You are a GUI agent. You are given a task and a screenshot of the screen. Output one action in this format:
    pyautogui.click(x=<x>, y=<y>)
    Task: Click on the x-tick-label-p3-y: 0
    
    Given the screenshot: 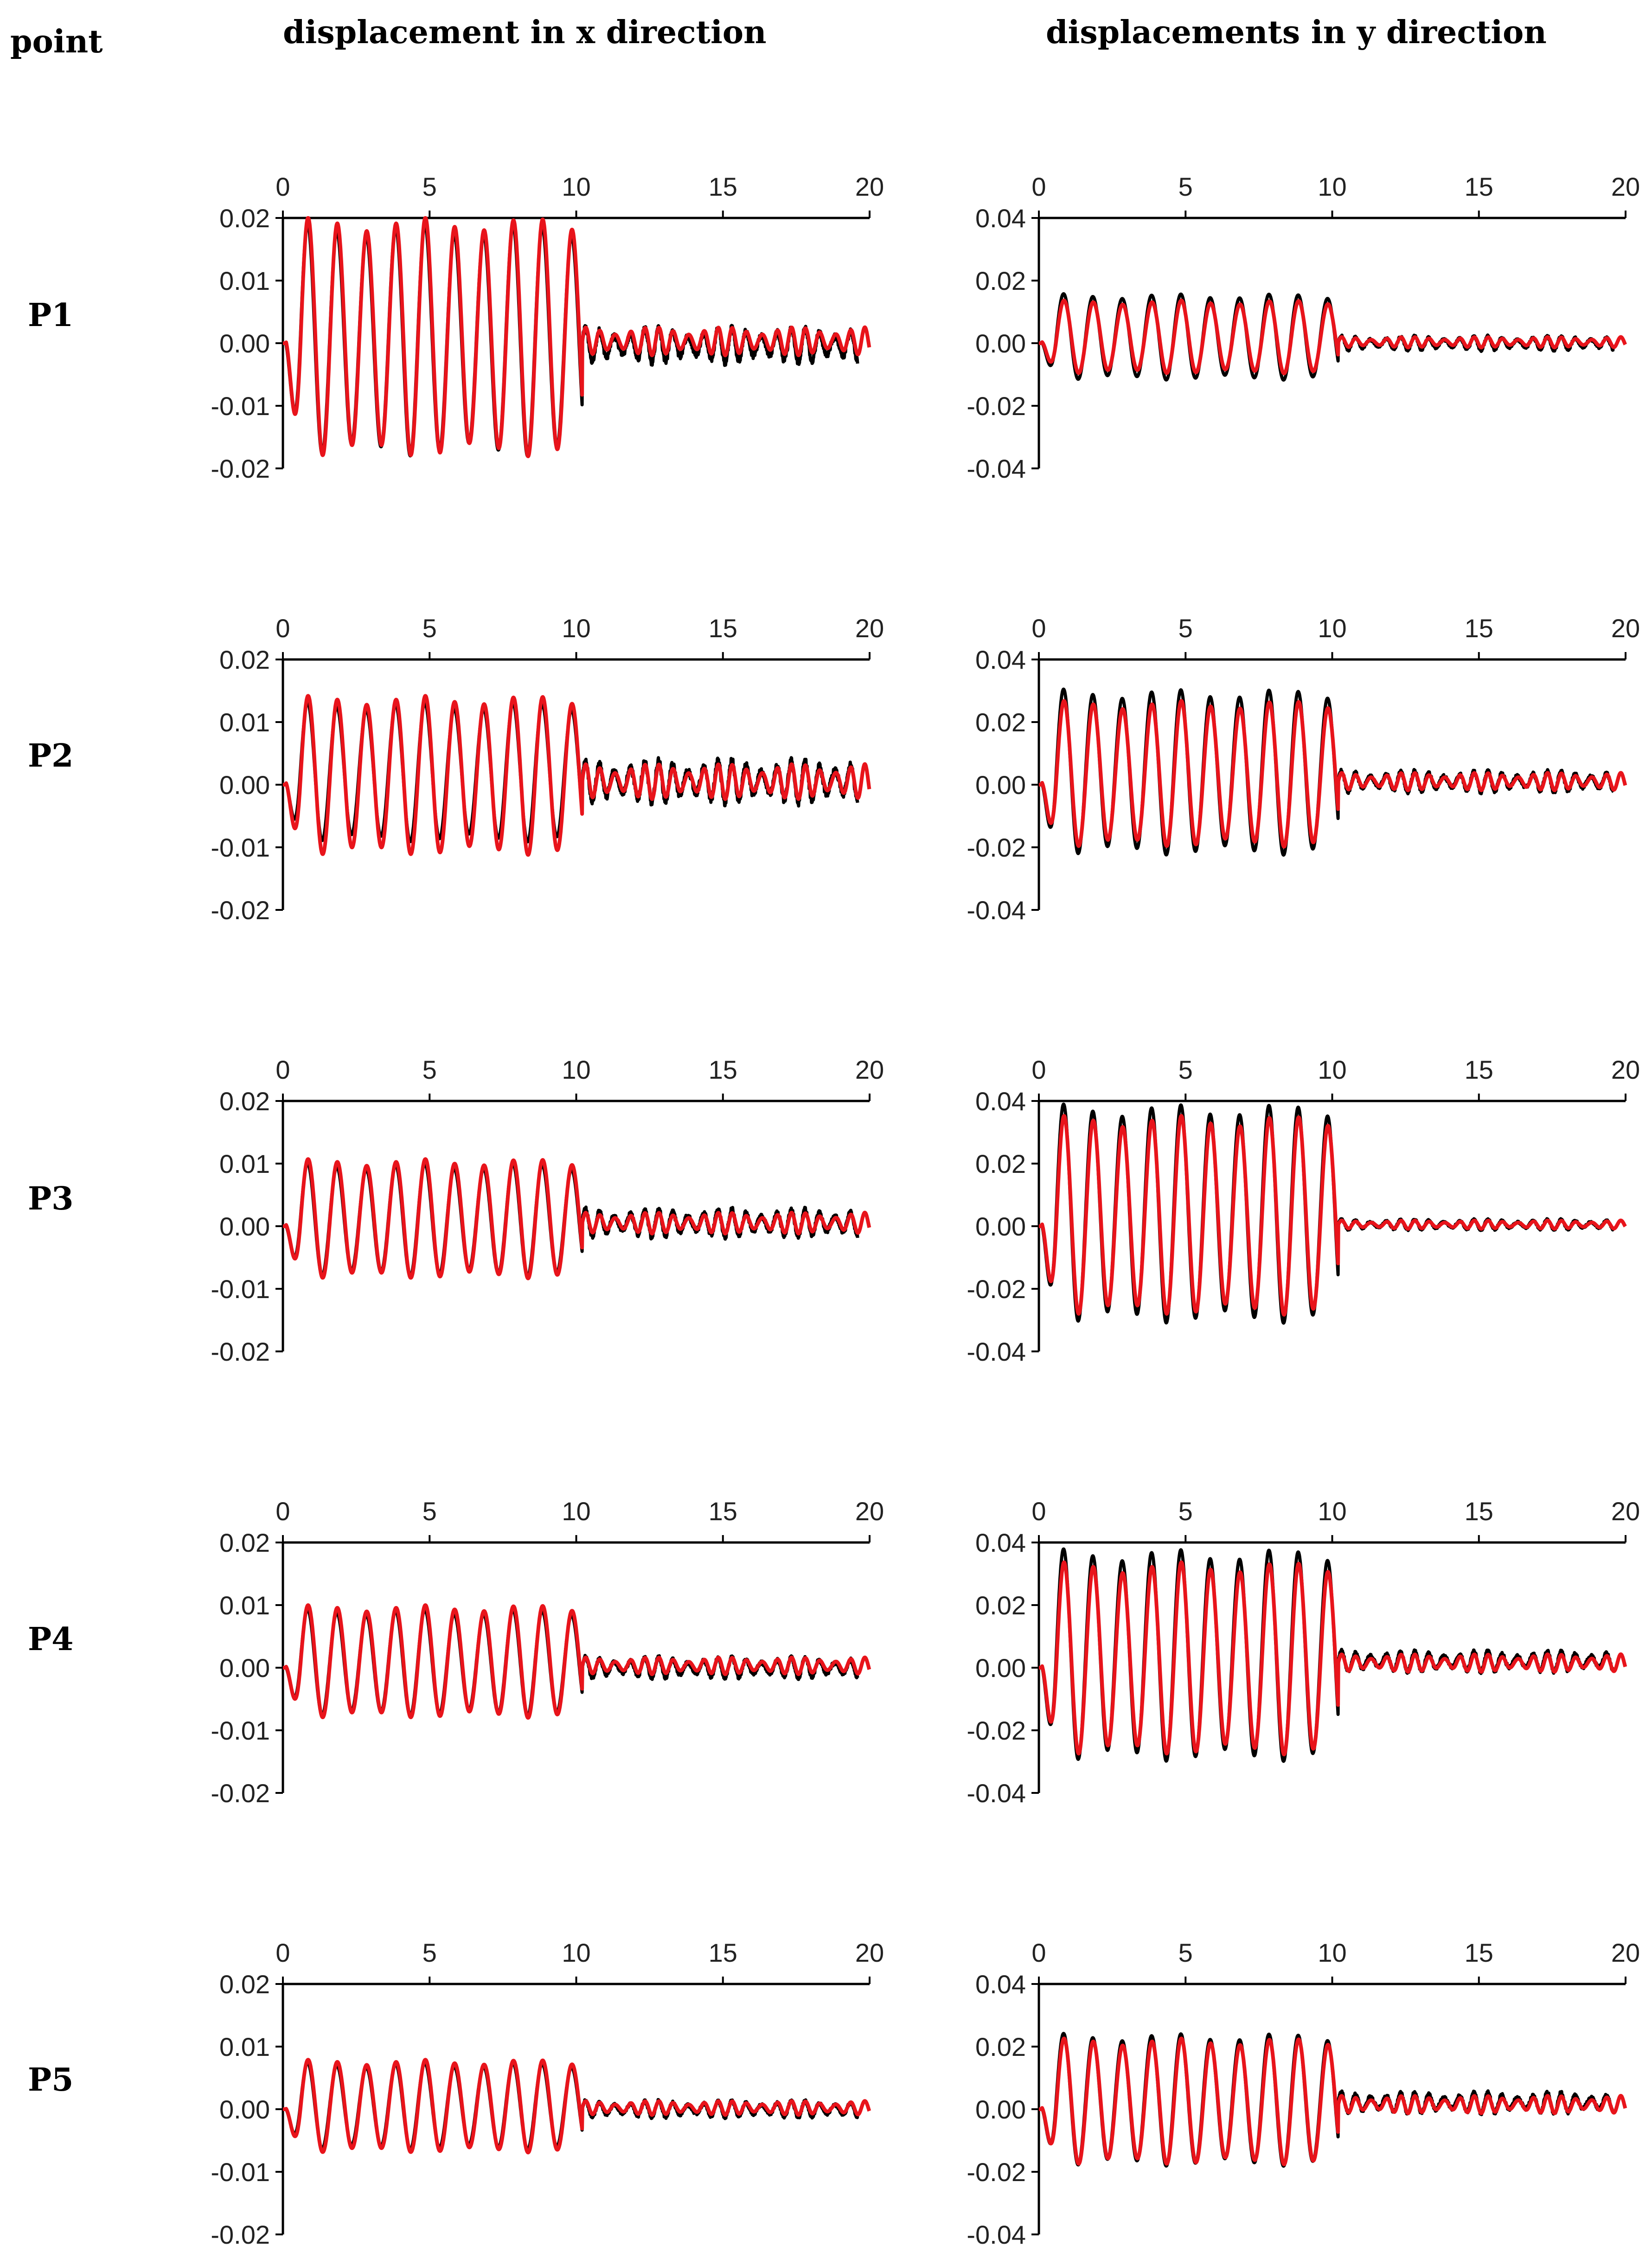 What is the action you would take?
    pyautogui.click(x=1038, y=1069)
    